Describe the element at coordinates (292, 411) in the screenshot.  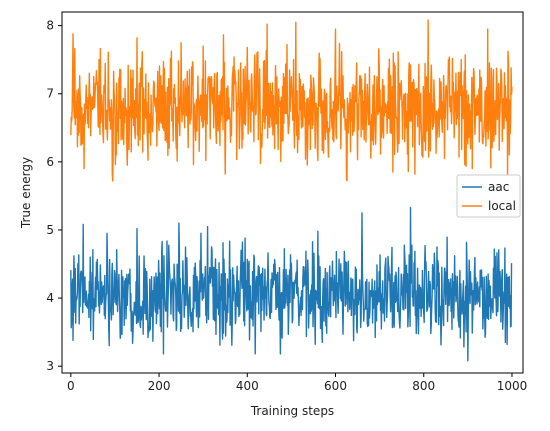
I see `x-axis-label: Training steps` at that location.